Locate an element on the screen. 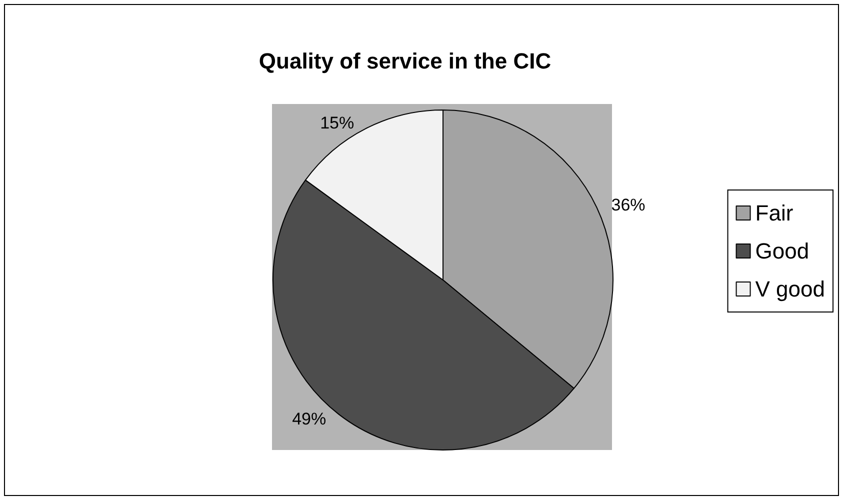  legend-label: Good is located at coordinates (782, 251).